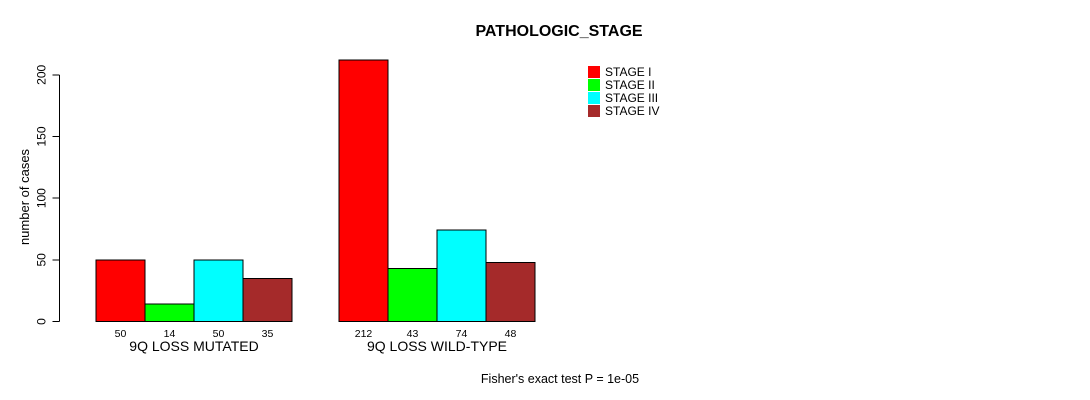 This screenshot has height=400, width=1090. I want to click on legend-swatch-stage-iv, so click(594, 110).